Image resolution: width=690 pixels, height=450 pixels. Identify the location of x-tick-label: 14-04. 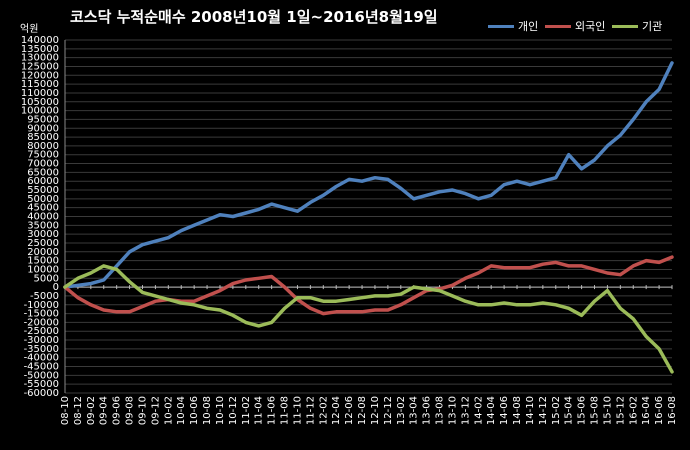
(491, 410).